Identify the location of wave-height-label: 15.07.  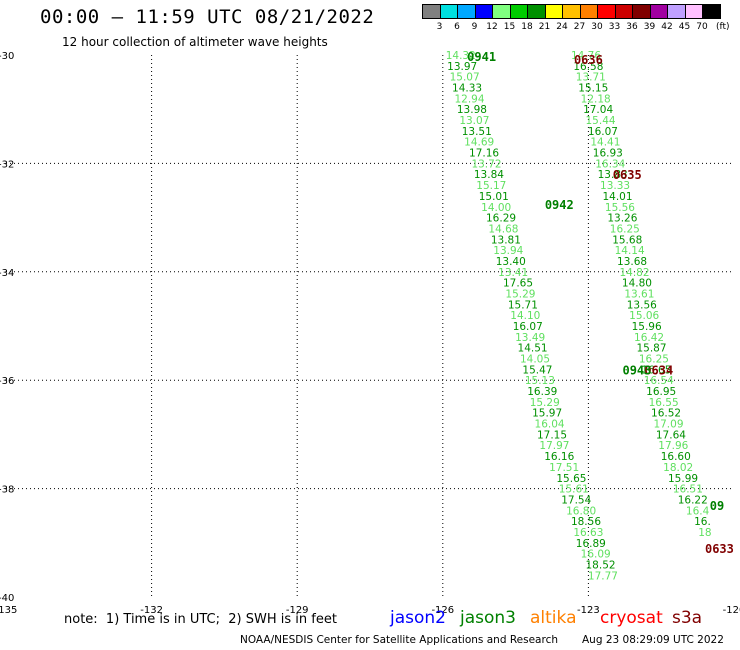
(465, 78).